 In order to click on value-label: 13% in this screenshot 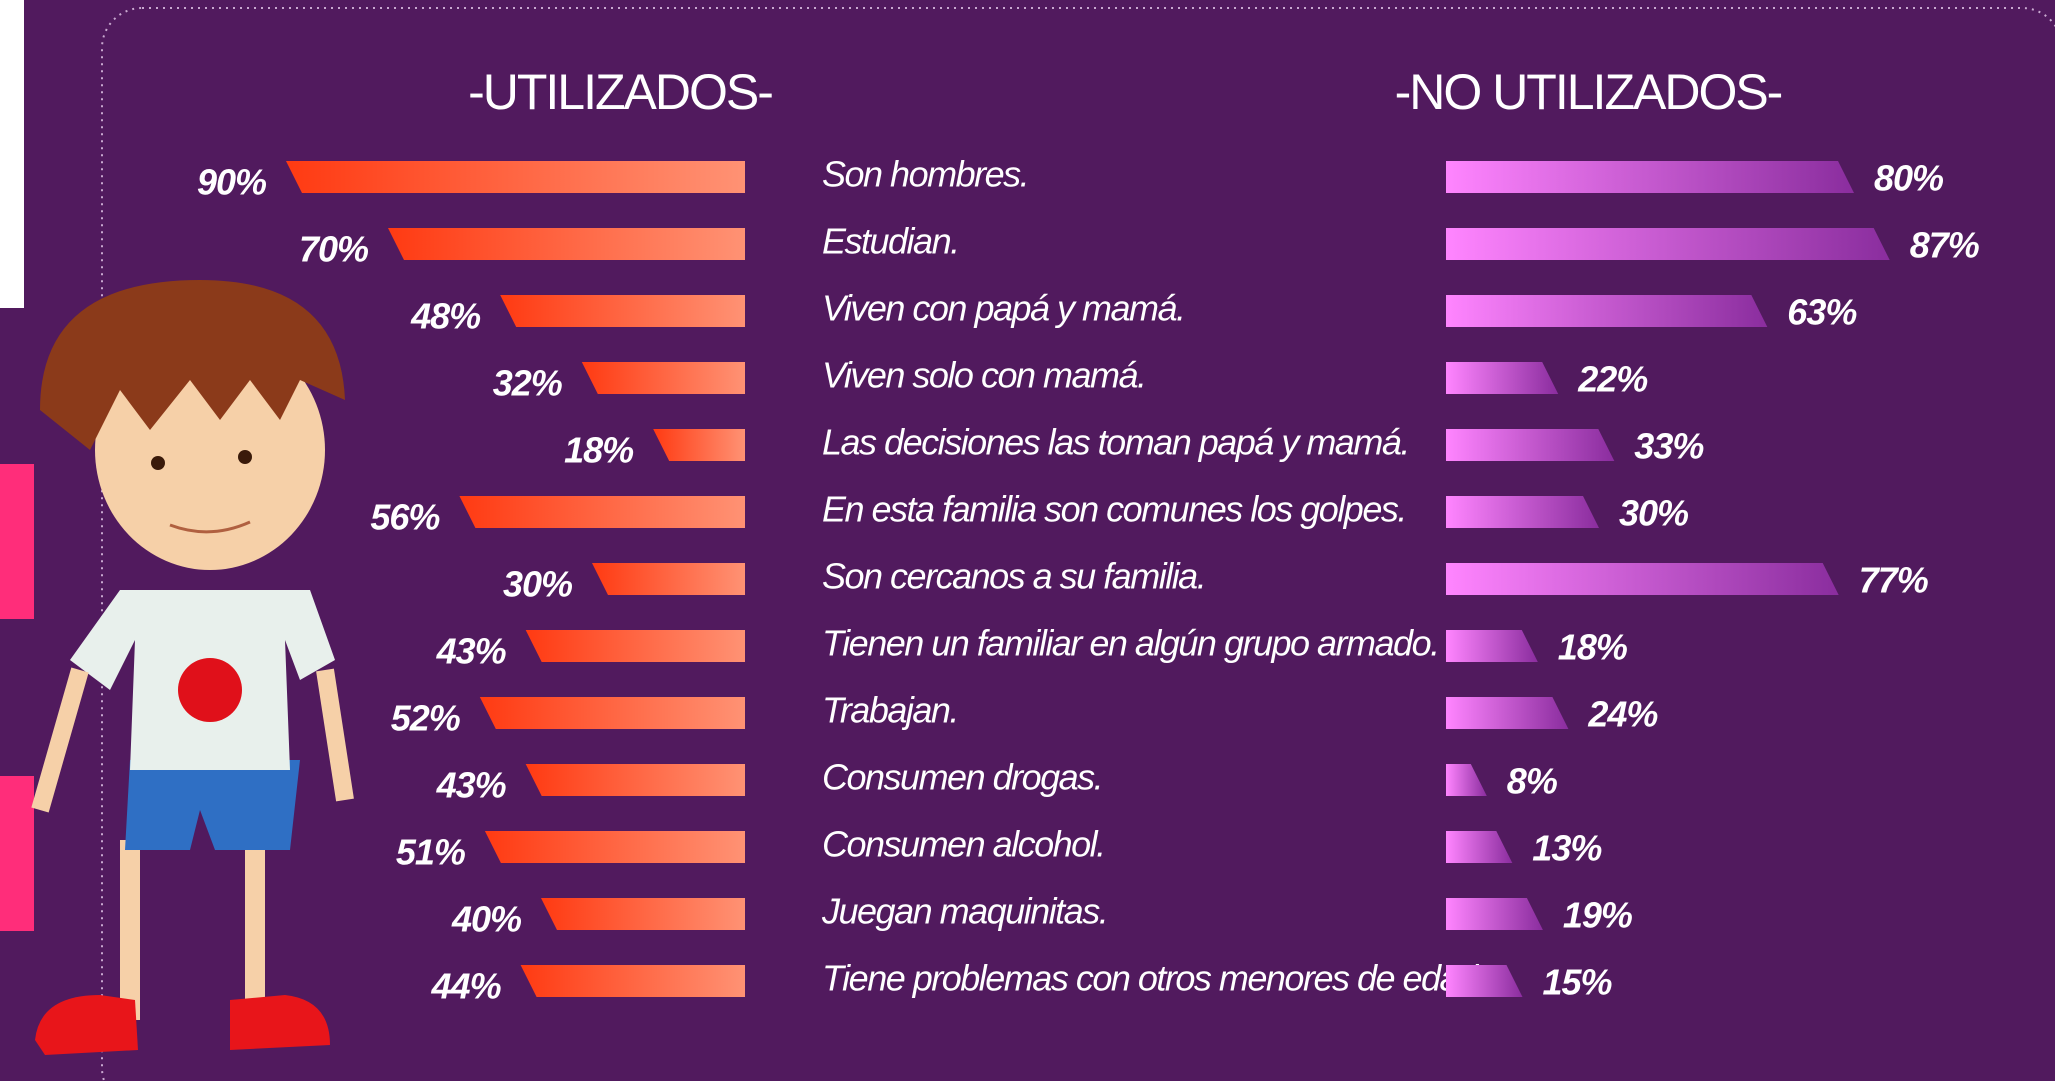, I will do `click(1567, 848)`.